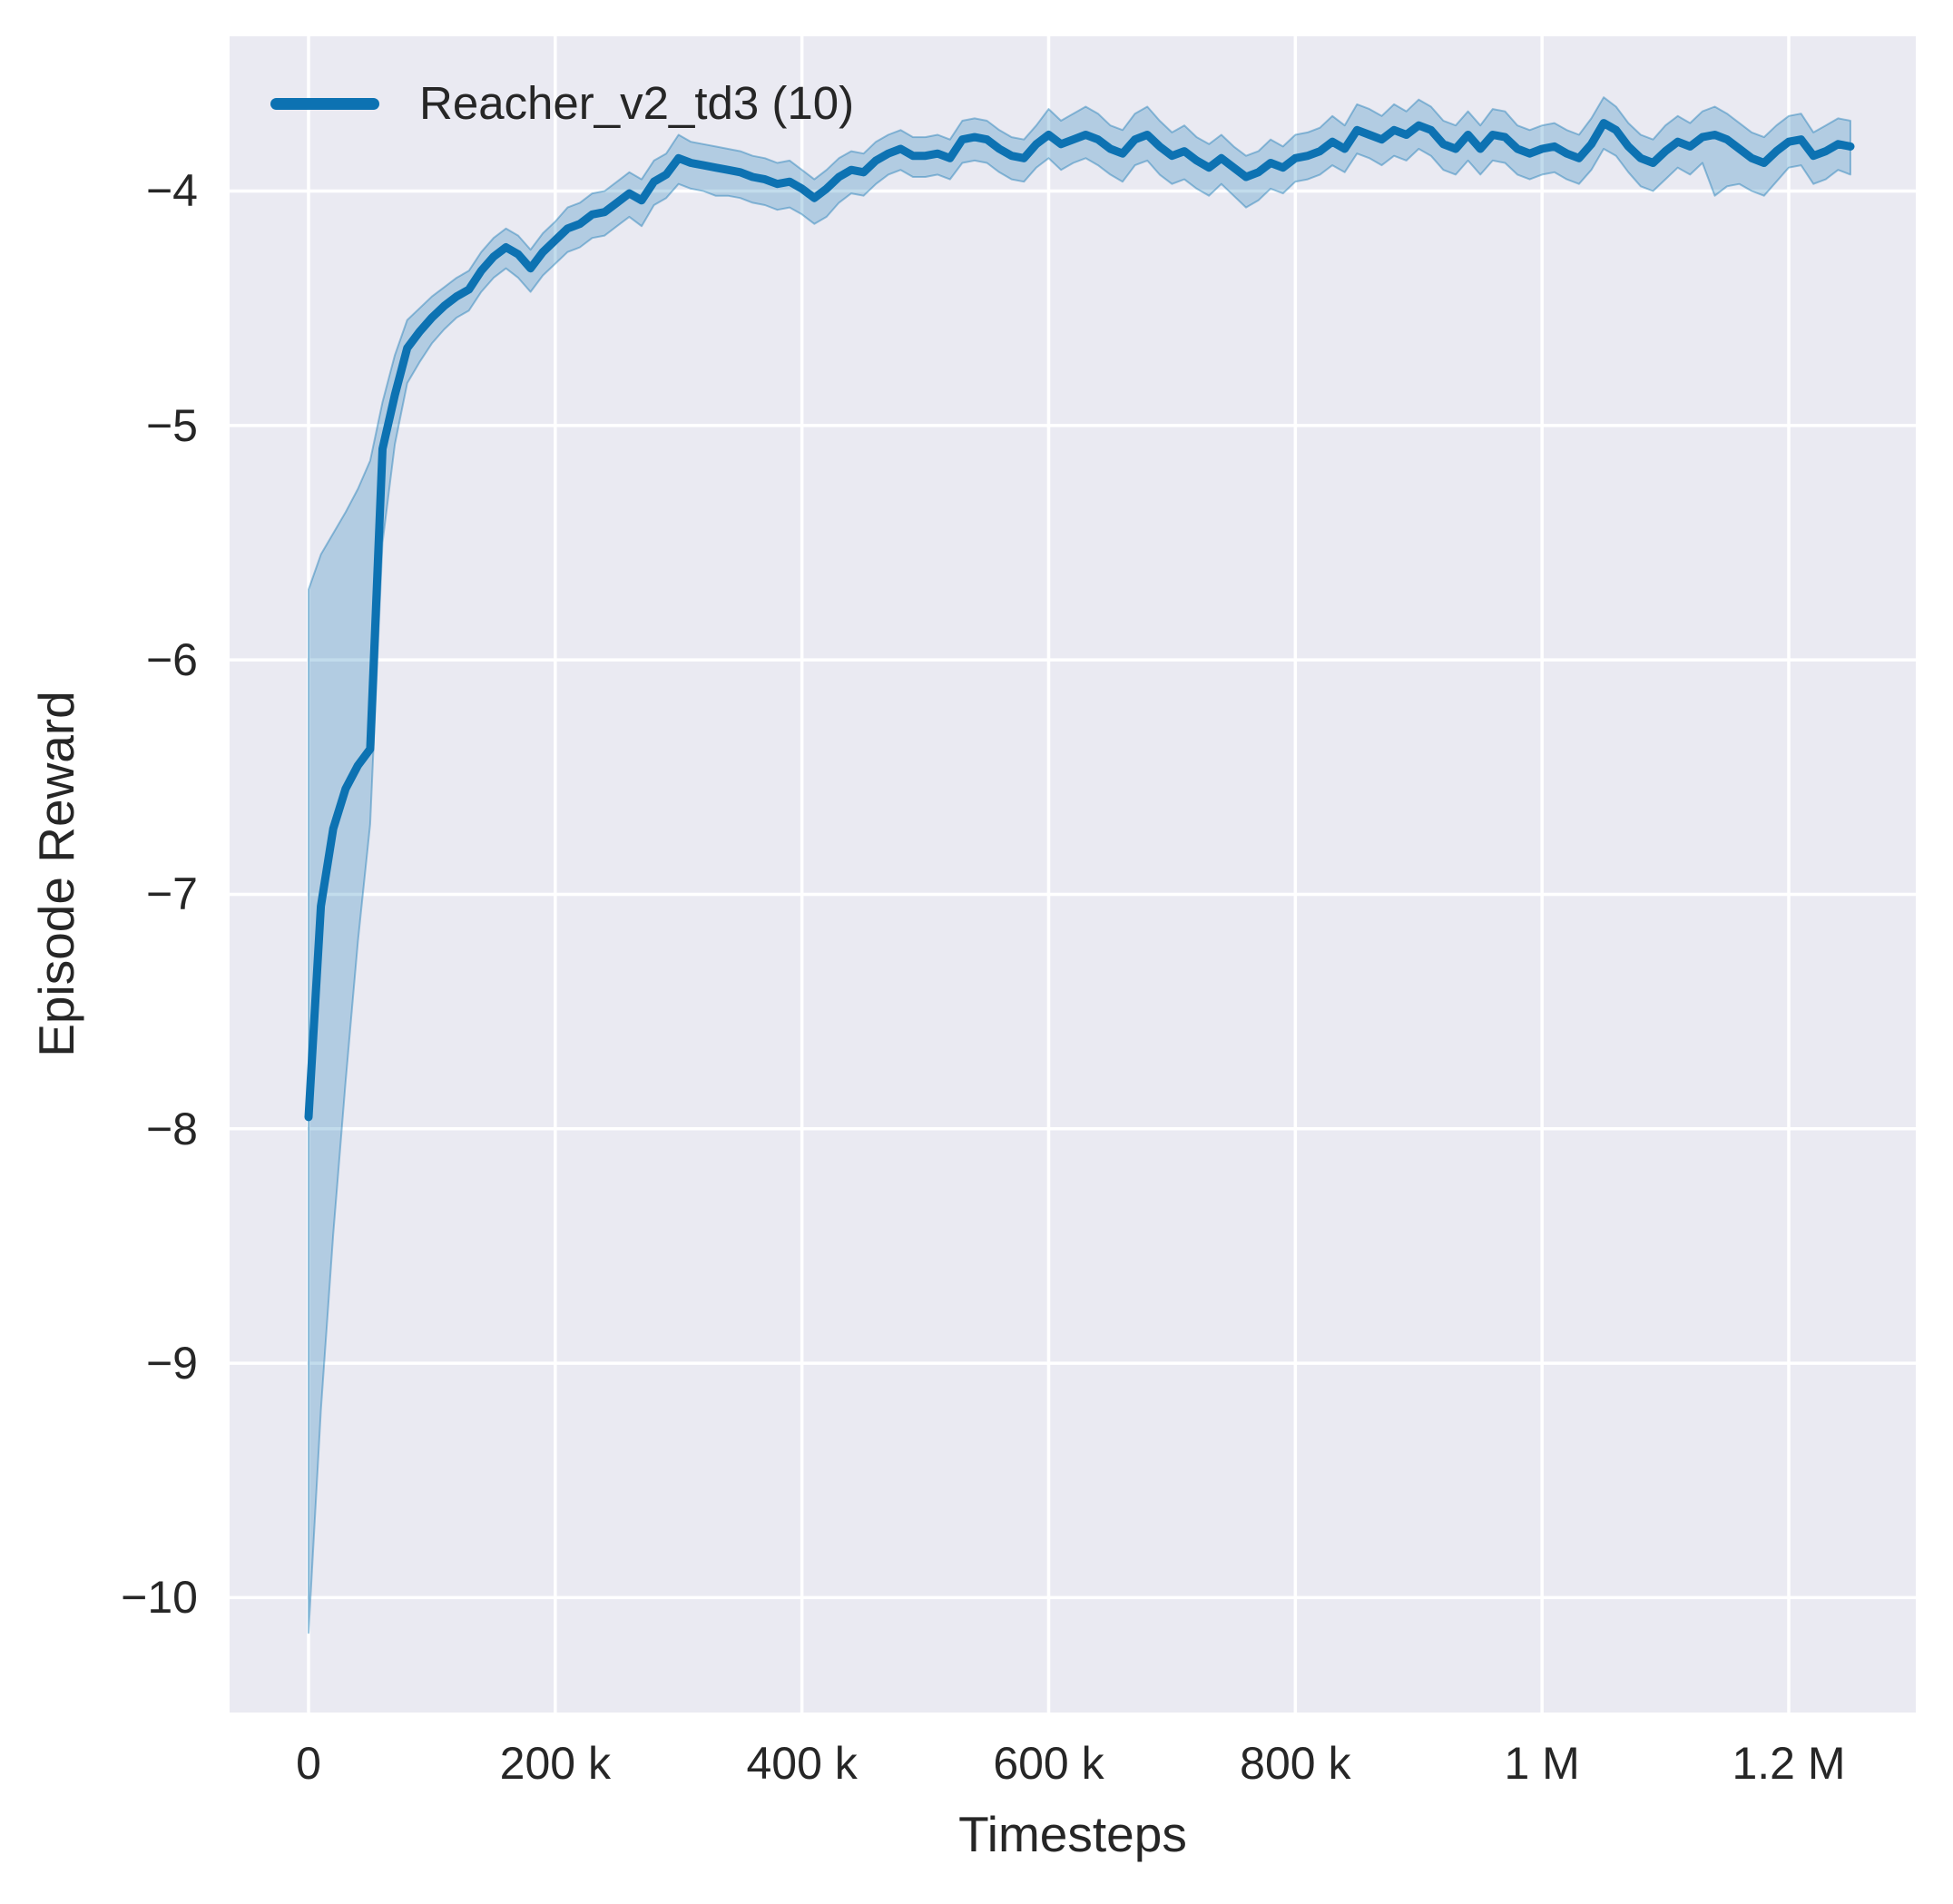 The image size is (1953, 1904). Describe the element at coordinates (171, 1363) in the screenshot. I see `y-tick-label: −9` at that location.